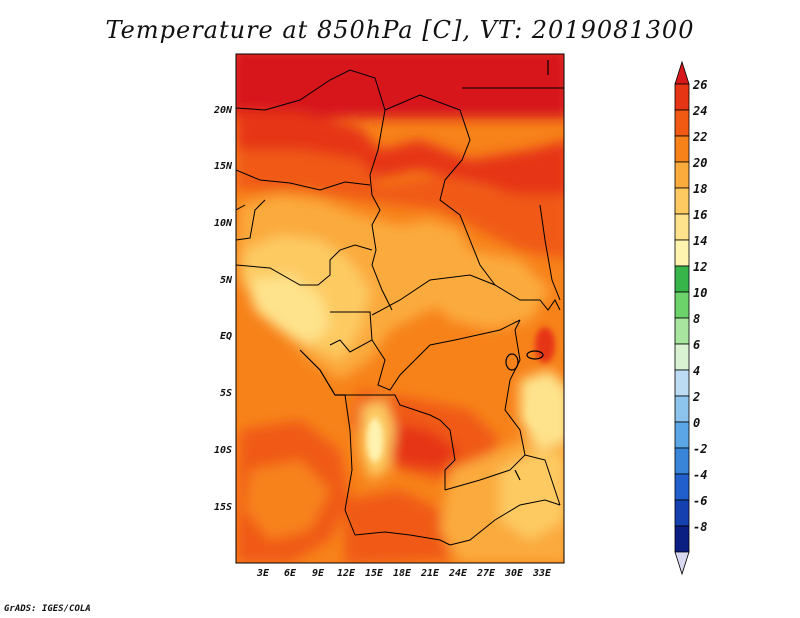 The image size is (800, 618). I want to click on colorbar-label: 10, so click(700, 293).